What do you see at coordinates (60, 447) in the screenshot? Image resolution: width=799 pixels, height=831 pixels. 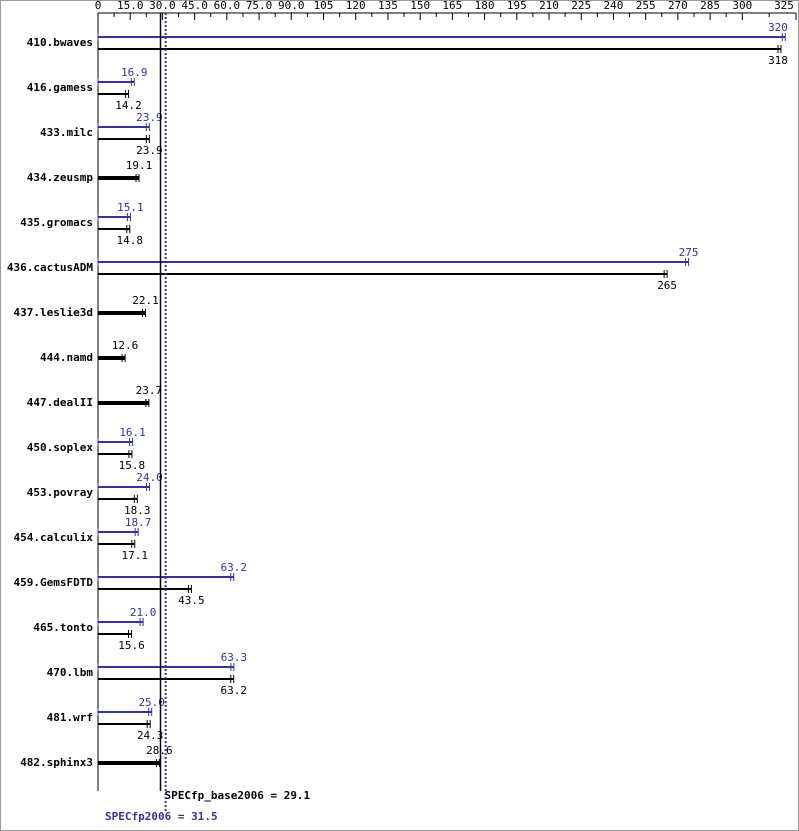 I see `benchmark-label: 450.soplex` at bounding box center [60, 447].